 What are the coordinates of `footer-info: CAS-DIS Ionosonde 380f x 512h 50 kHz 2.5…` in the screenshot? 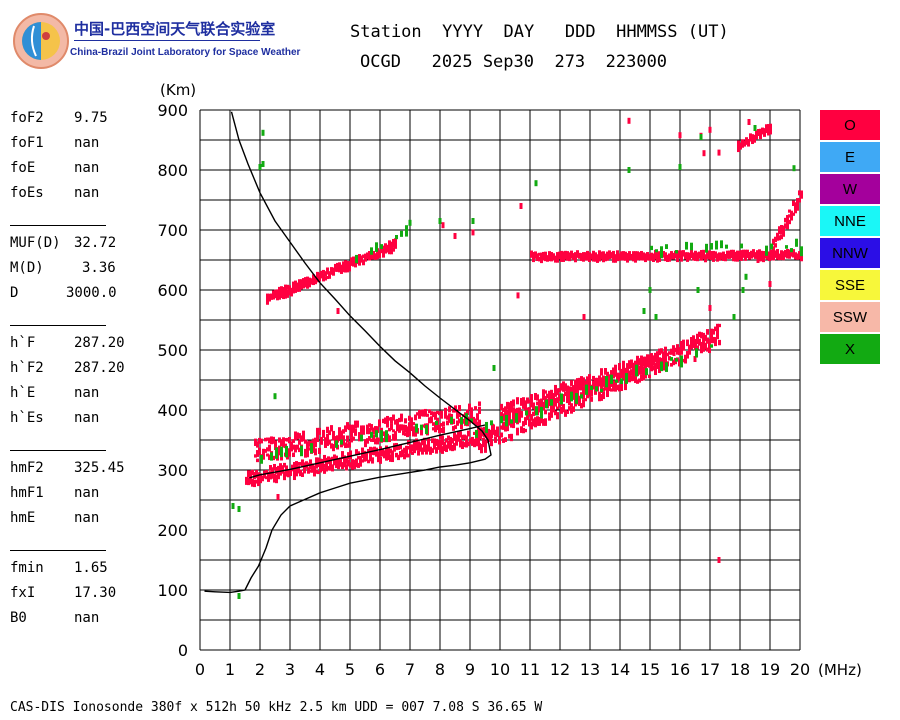 It's located at (276, 707).